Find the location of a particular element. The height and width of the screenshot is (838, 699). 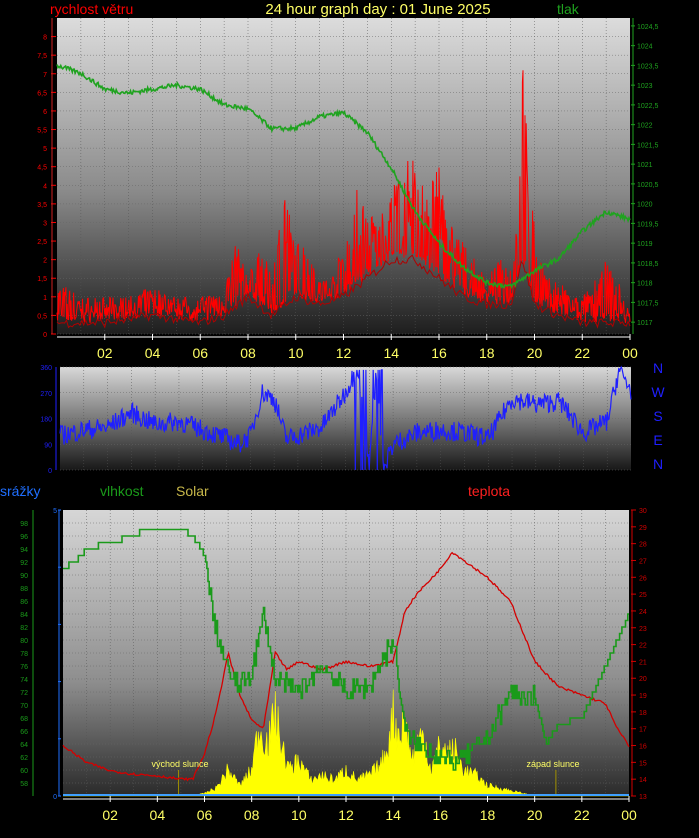

y-tick-humidity: 58 is located at coordinates (24, 784).